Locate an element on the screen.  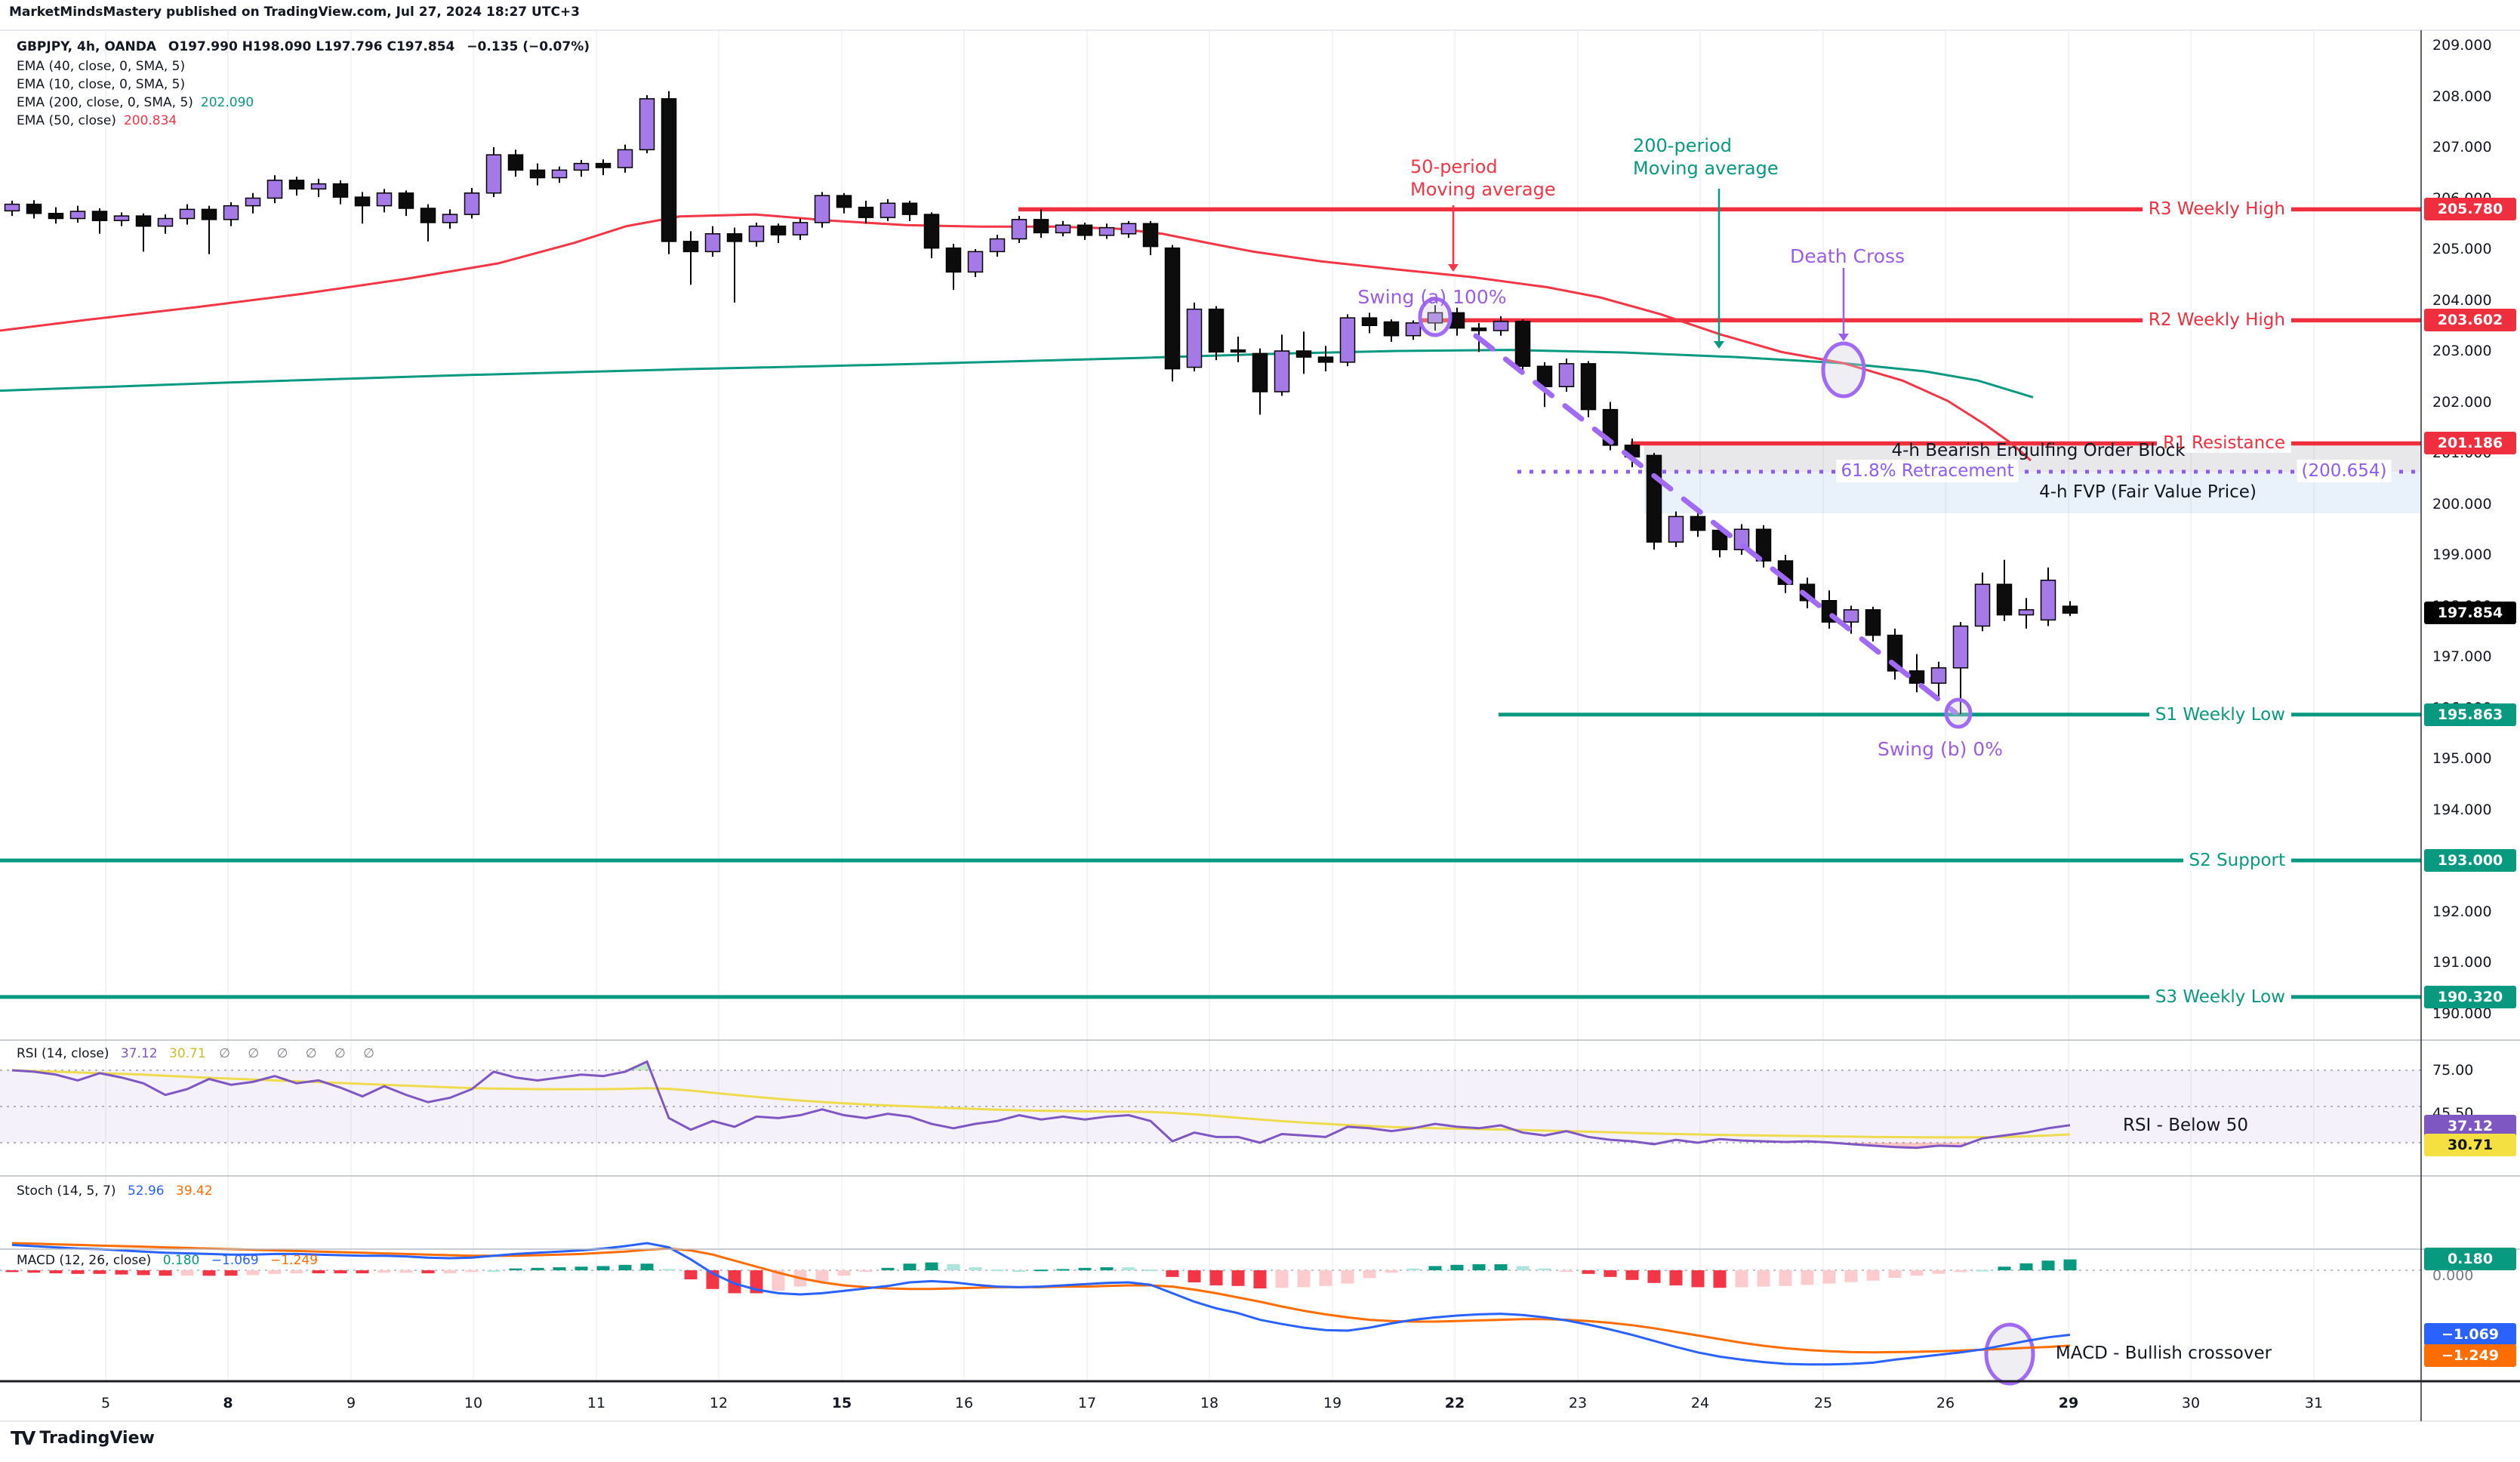
macd-cross-circle is located at coordinates (2009, 1354).